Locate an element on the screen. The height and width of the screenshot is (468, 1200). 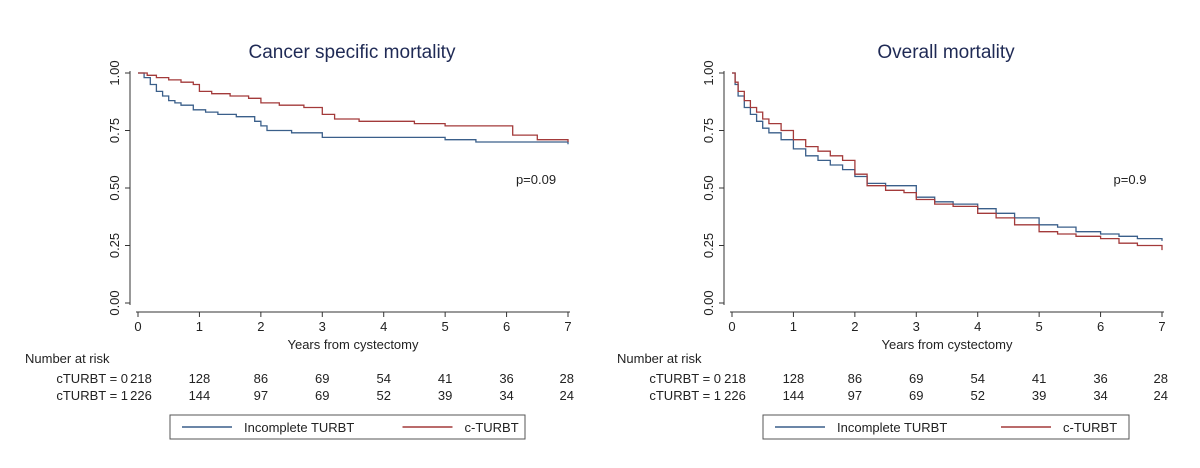
chart-title: Cancer specific mortality is located at coordinates (352, 52).